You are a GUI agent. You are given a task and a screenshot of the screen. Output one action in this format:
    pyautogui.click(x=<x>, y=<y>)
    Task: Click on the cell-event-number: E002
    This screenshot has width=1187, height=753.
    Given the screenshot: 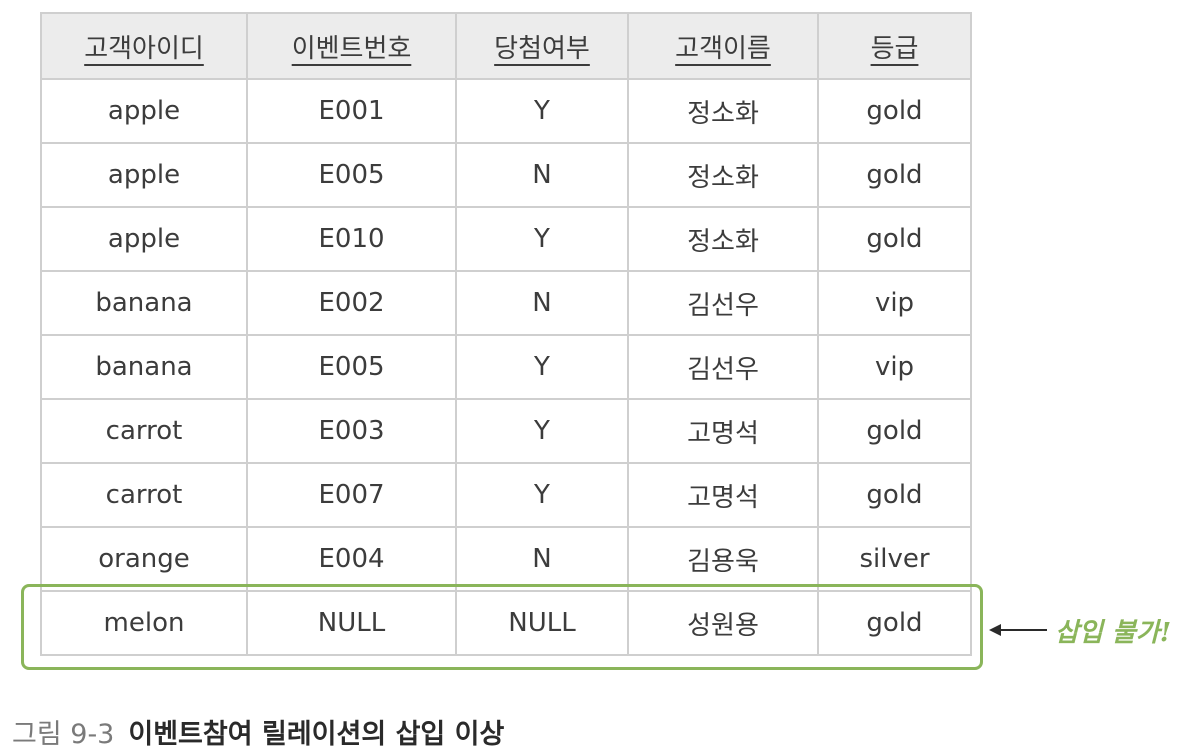 What is the action you would take?
    pyautogui.click(x=351, y=303)
    